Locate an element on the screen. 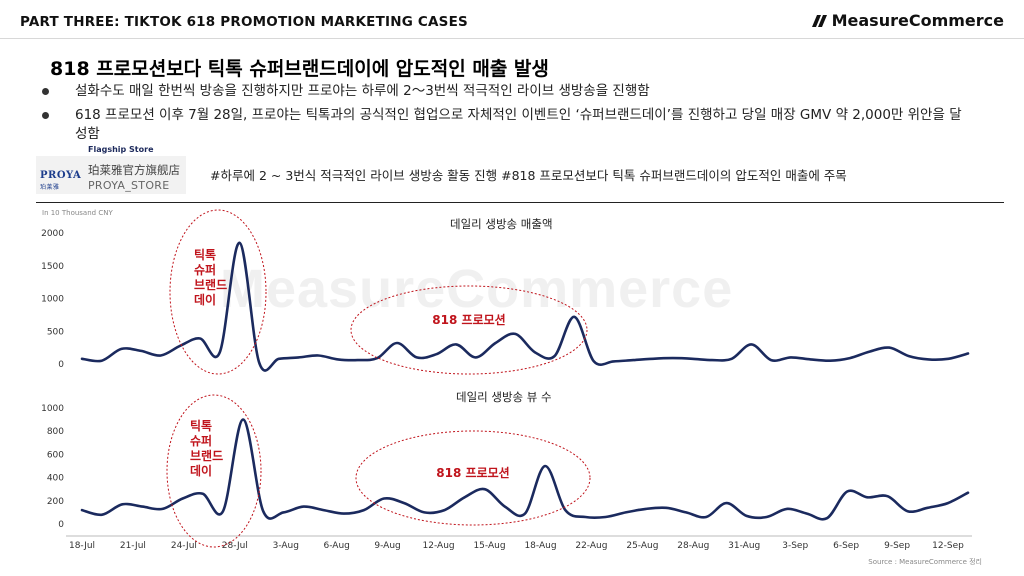 This screenshot has width=1024, height=576. x-tick-label: 15-Aug is located at coordinates (489, 546).